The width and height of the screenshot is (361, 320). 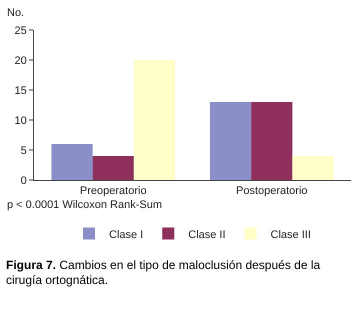 What do you see at coordinates (15, 13) in the screenshot?
I see `y-axis-title: No.` at bounding box center [15, 13].